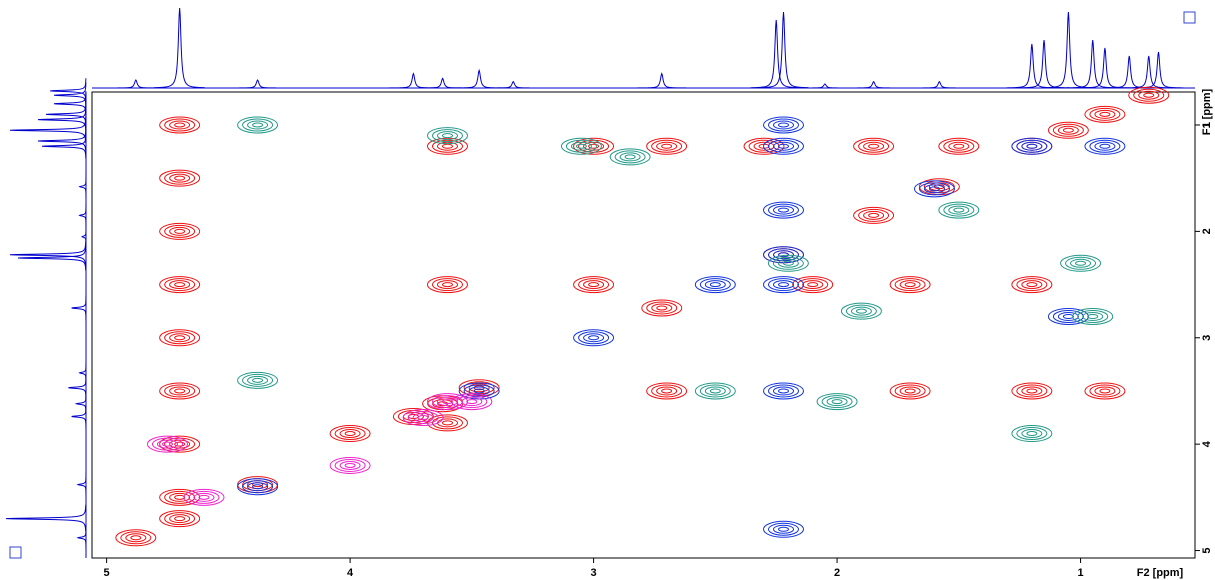 The height and width of the screenshot is (580, 1215). What do you see at coordinates (837, 573) in the screenshot?
I see `x-tick-label: 2` at bounding box center [837, 573].